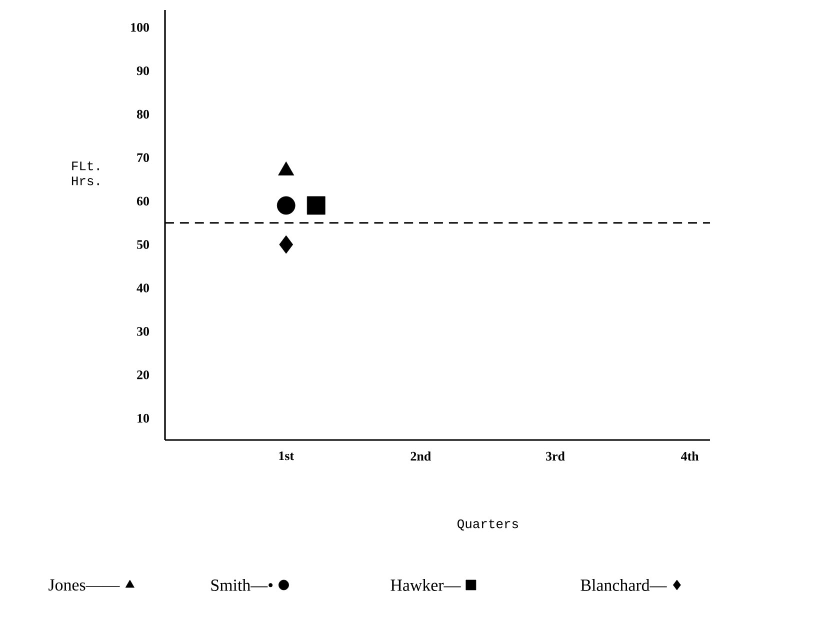 This screenshot has width=832, height=635. What do you see at coordinates (623, 585) in the screenshot?
I see `legend-label: Blanchard—` at bounding box center [623, 585].